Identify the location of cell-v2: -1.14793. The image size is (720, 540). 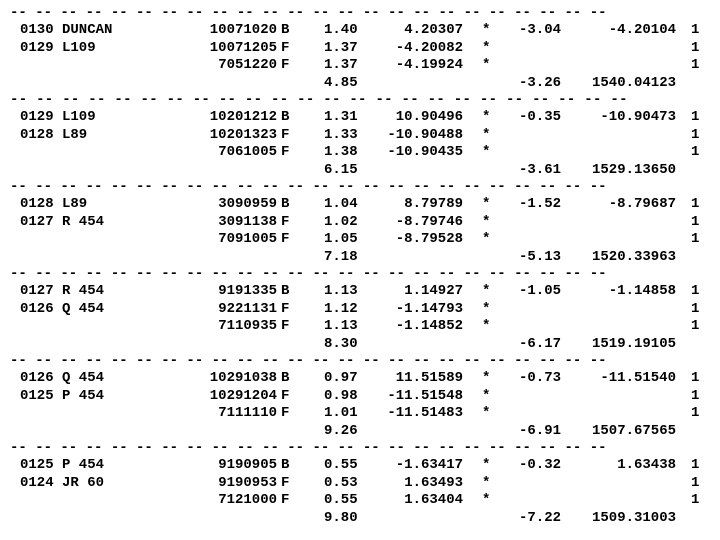
(429, 308).